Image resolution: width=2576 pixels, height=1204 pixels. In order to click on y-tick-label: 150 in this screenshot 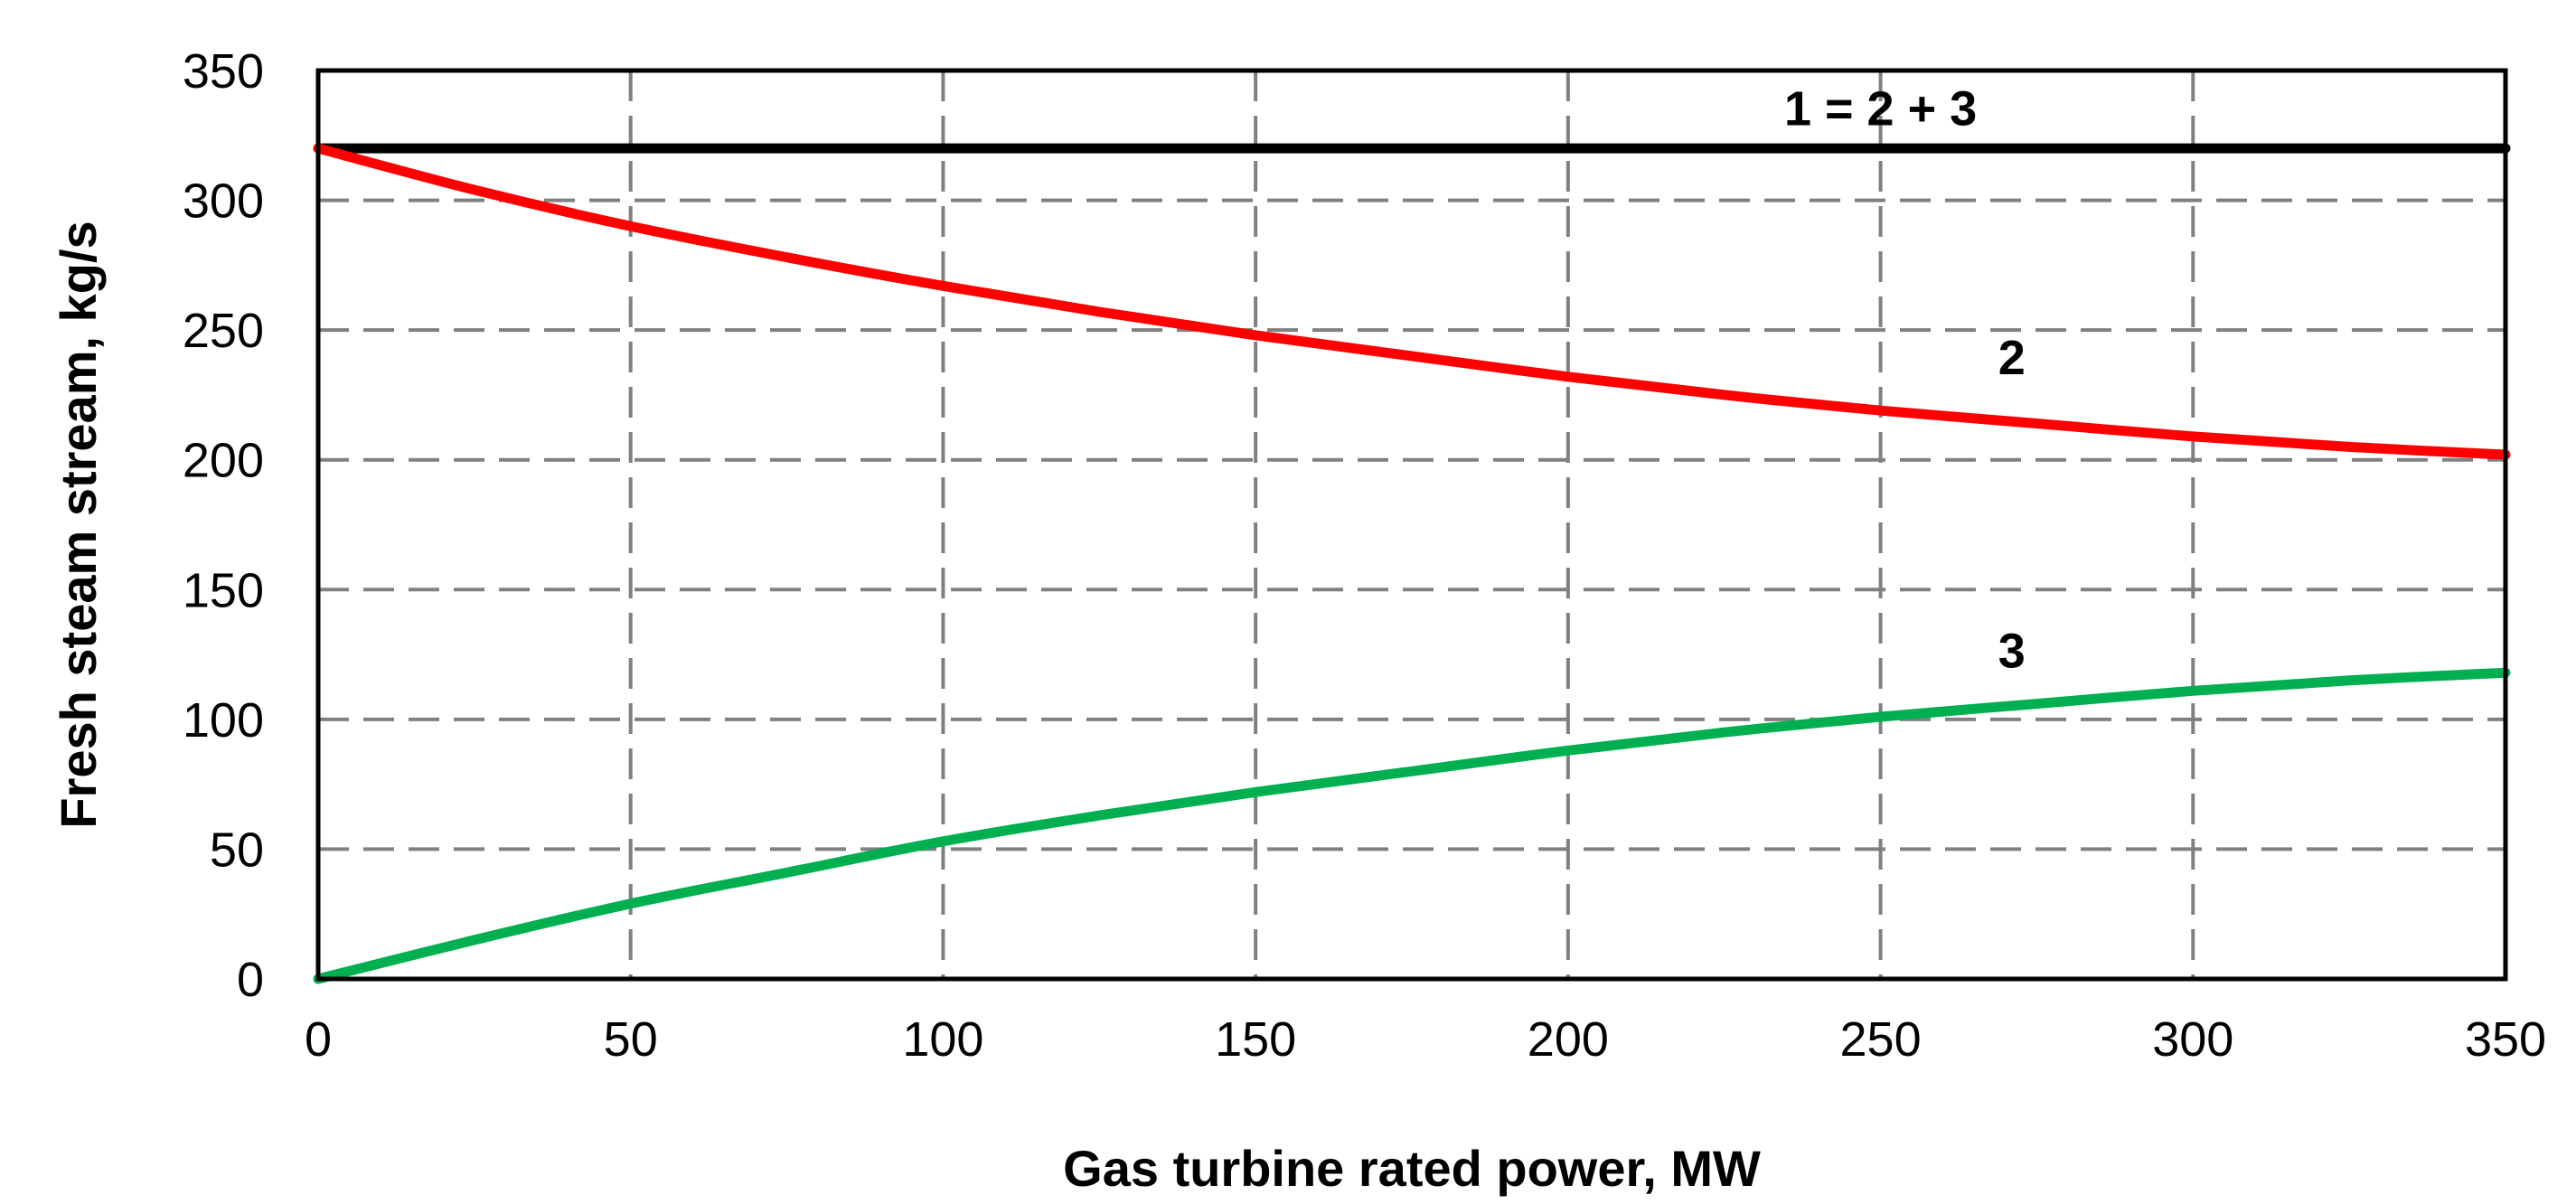, I will do `click(223, 590)`.